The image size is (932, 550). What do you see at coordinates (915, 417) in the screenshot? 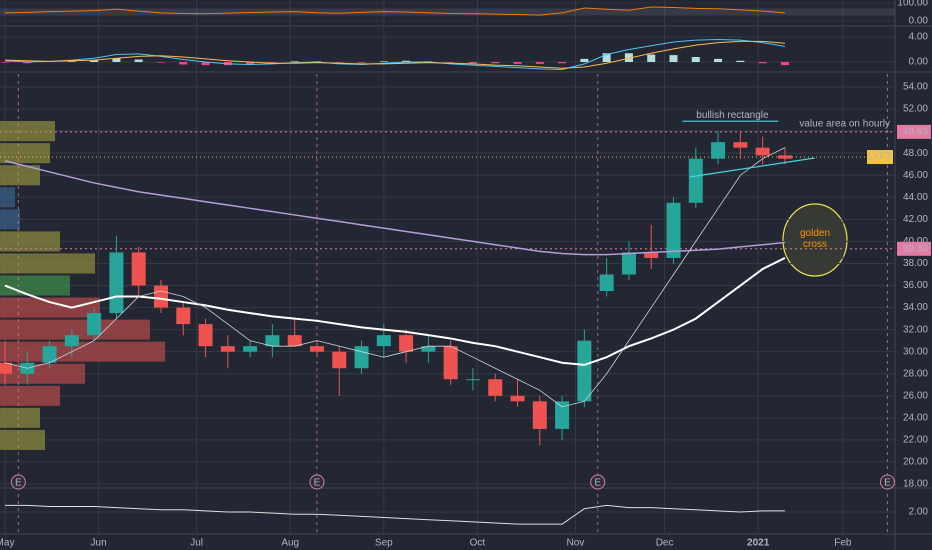
I see `y-tick-label: 24.00` at bounding box center [915, 417].